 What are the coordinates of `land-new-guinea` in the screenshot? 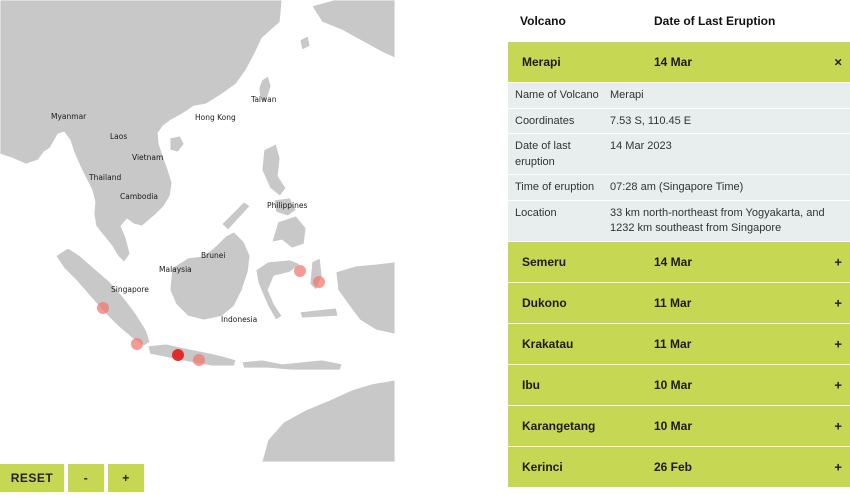 It's located at (365, 298).